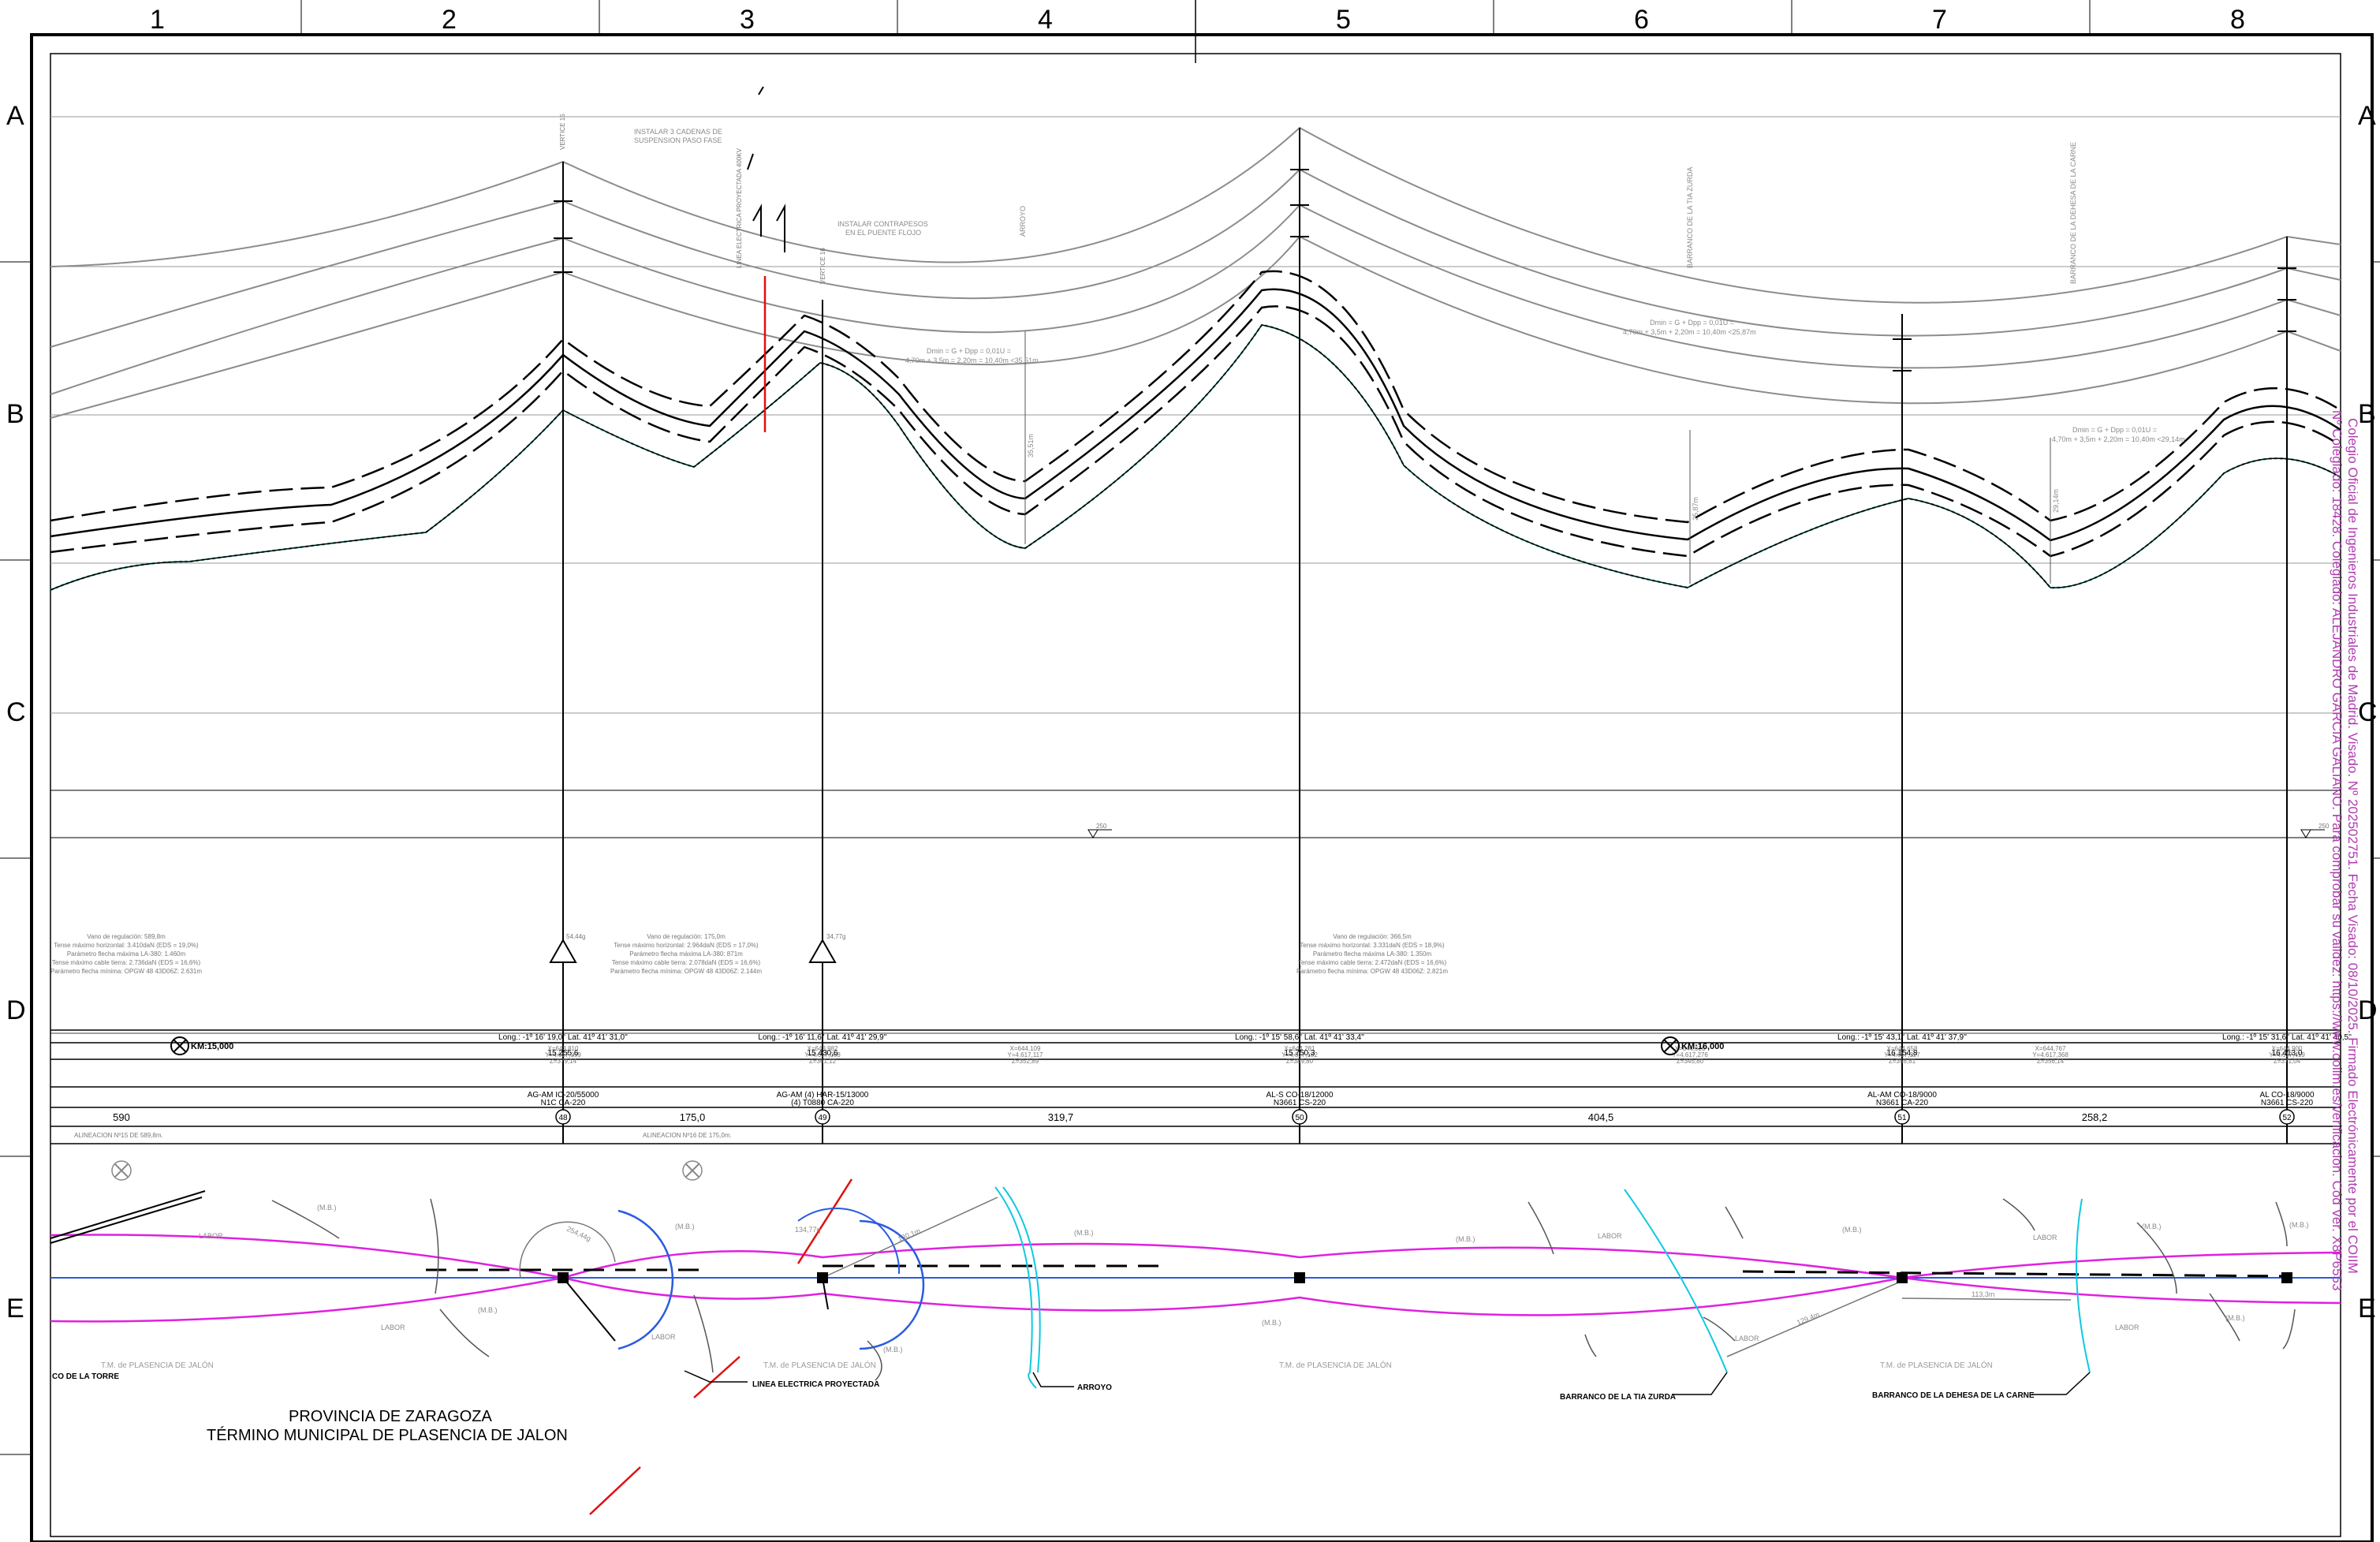  What do you see at coordinates (1031, 445) in the screenshot?
I see `distance-1: 35,51m` at bounding box center [1031, 445].